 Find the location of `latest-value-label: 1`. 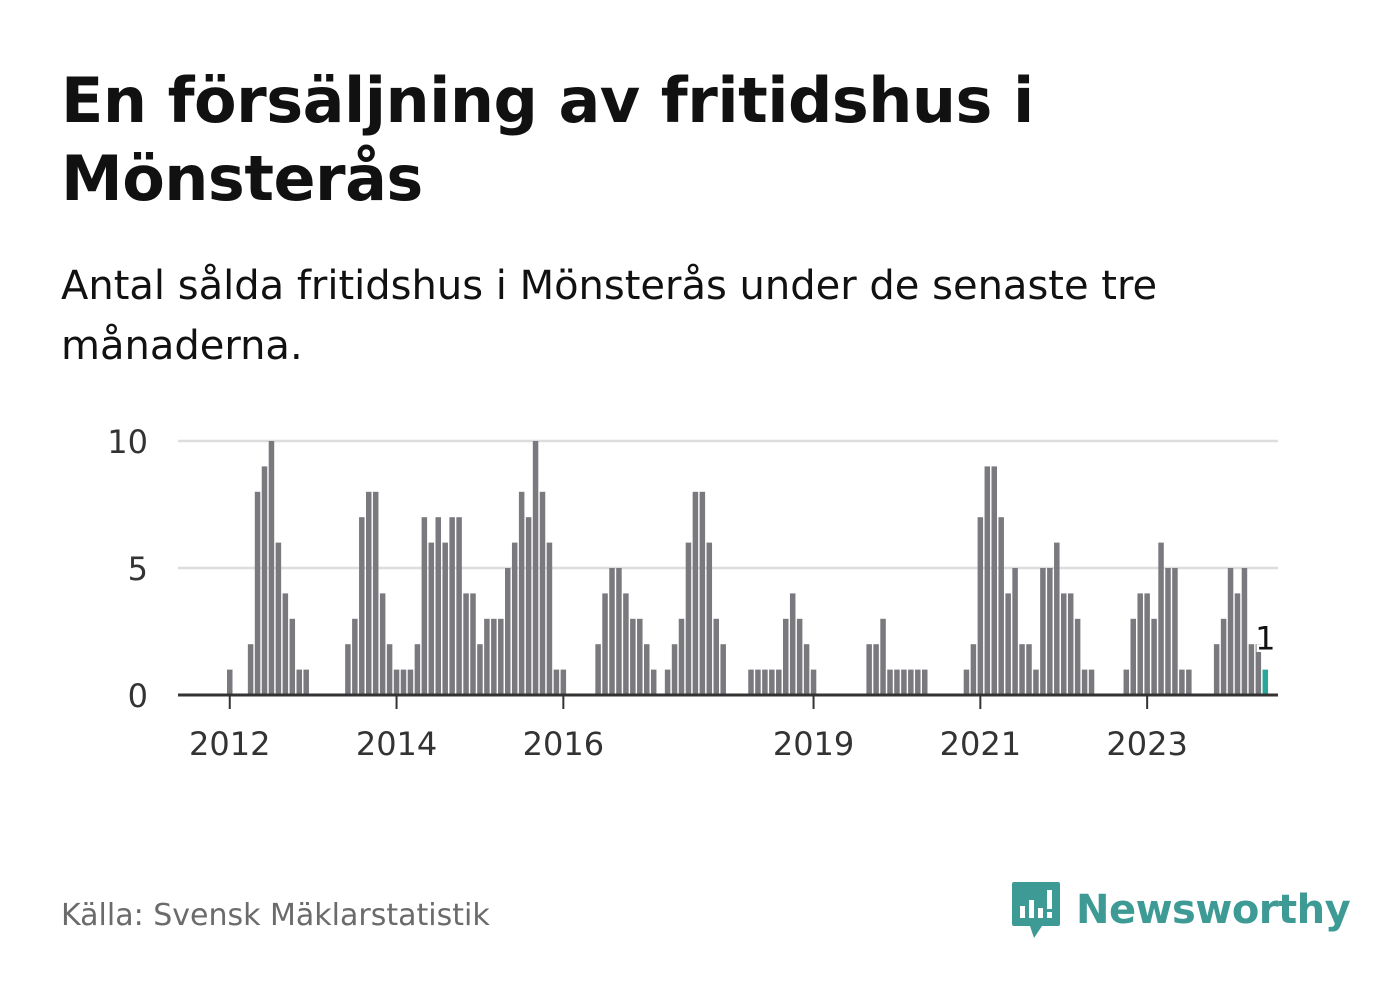

latest-value-label: 1 is located at coordinates (1265, 639).